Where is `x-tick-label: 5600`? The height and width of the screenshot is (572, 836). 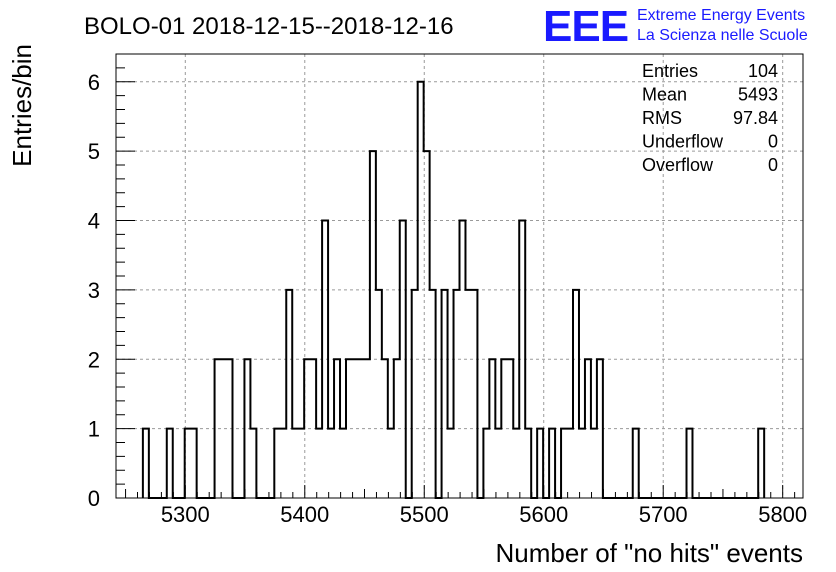 x-tick-label: 5600 is located at coordinates (543, 514).